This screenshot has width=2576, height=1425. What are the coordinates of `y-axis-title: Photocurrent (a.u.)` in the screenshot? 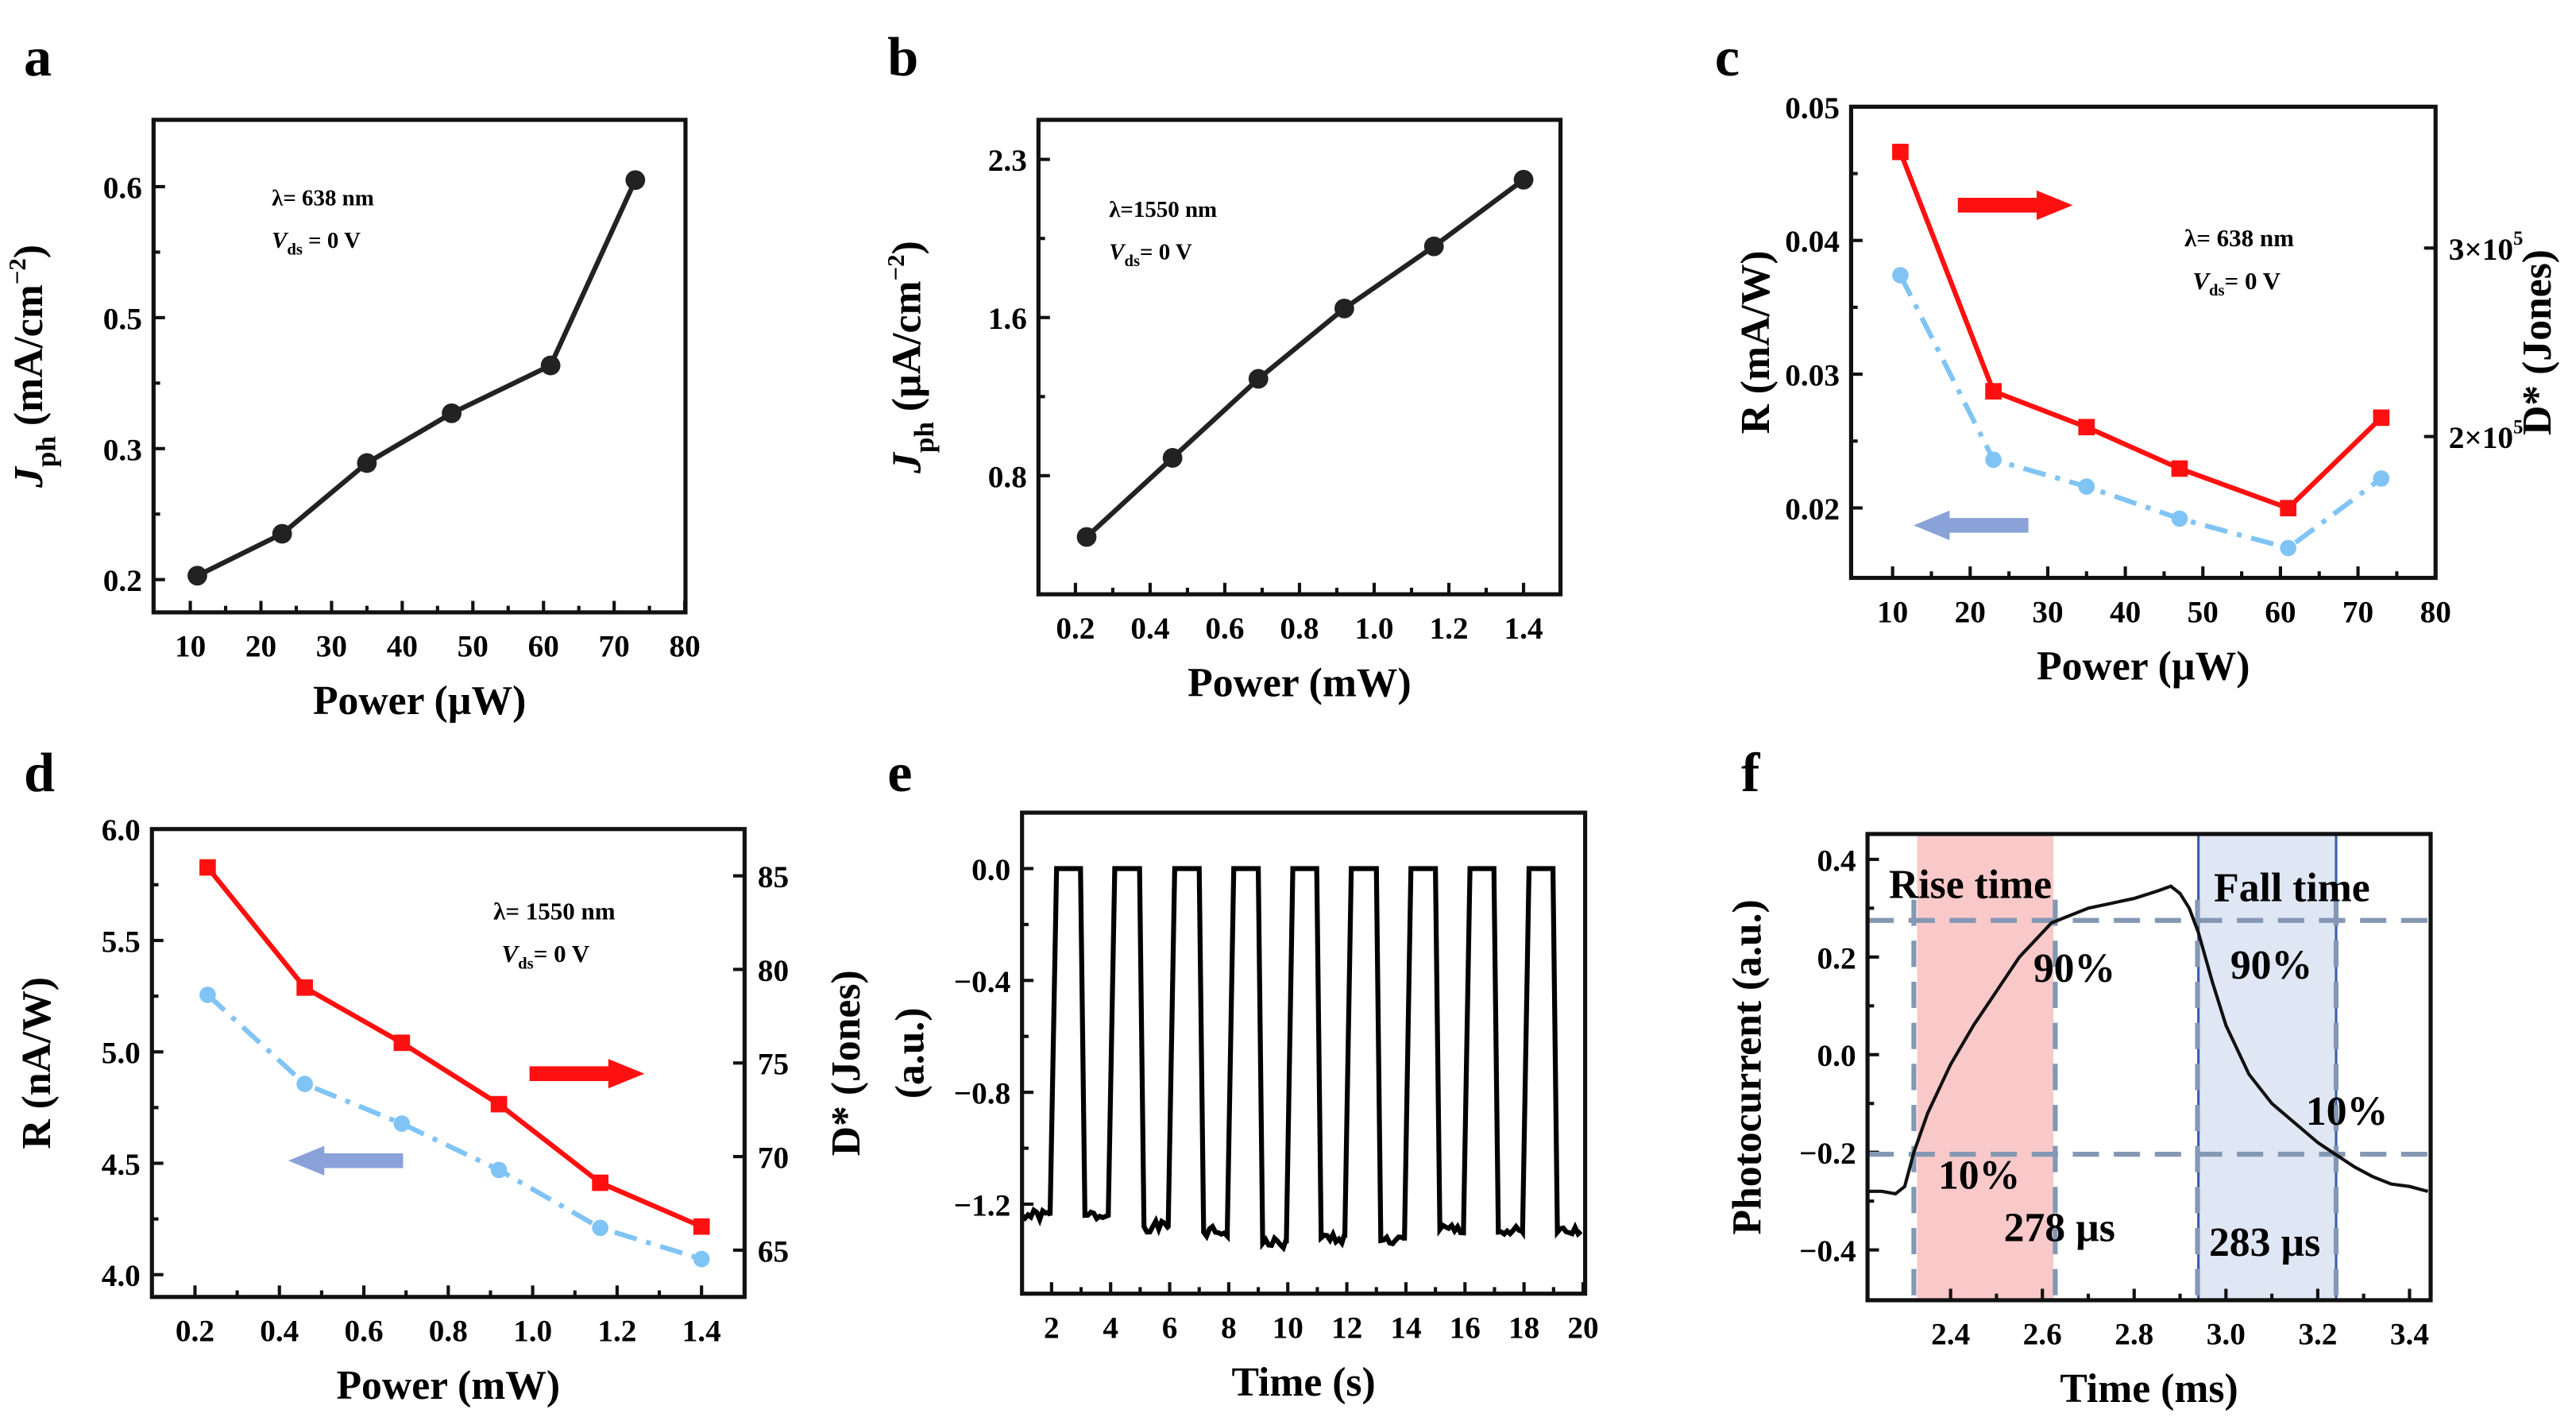 It's located at (1748, 1066).